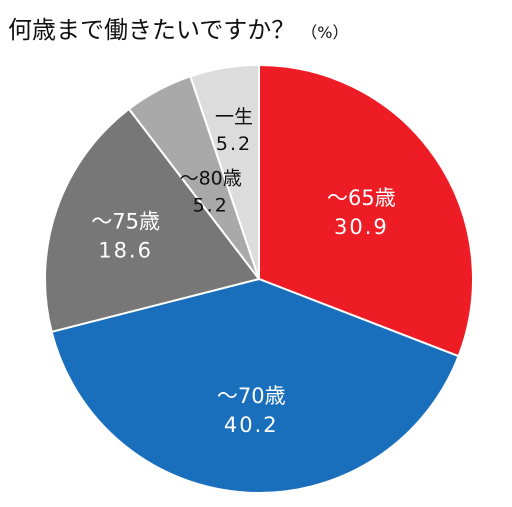  What do you see at coordinates (152, 30) in the screenshot?
I see `chart-title-text: 何歳まで働きたいですか？` at bounding box center [152, 30].